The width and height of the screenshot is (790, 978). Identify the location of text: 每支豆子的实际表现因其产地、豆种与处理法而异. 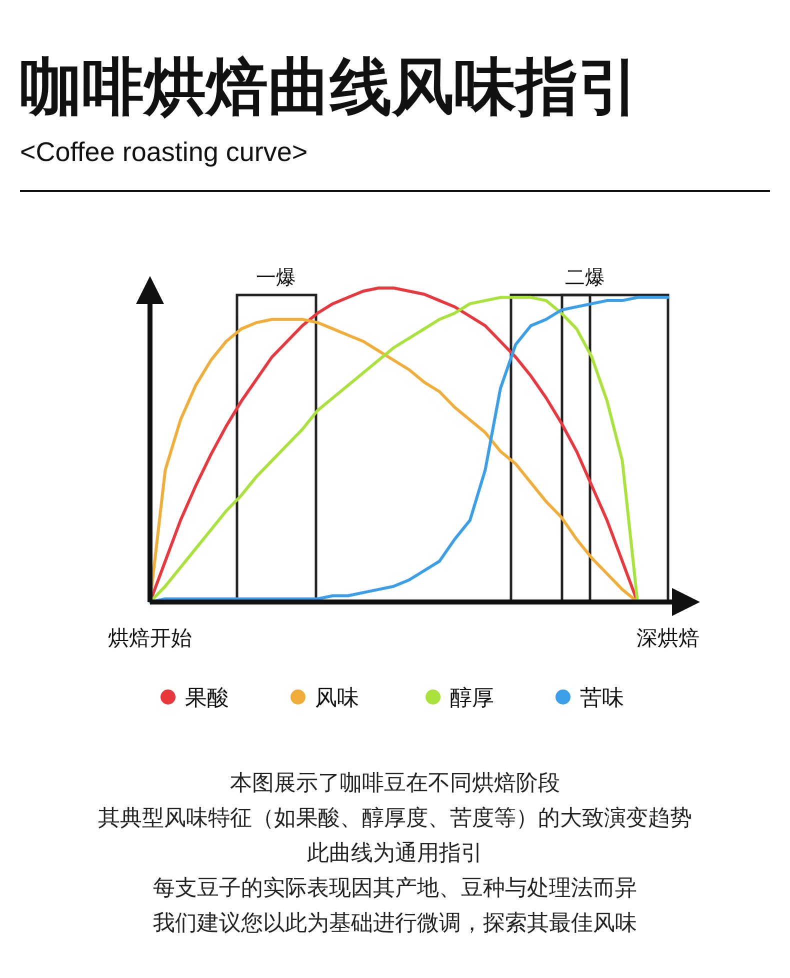
(395, 887).